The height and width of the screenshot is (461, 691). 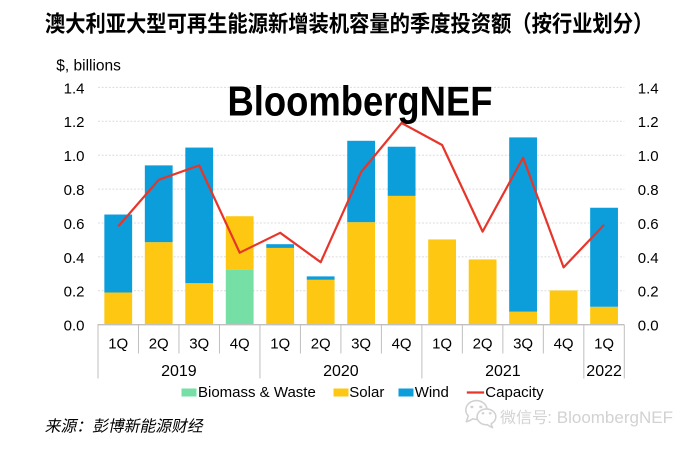 I want to click on svg-text: 2021, so click(x=503, y=371).